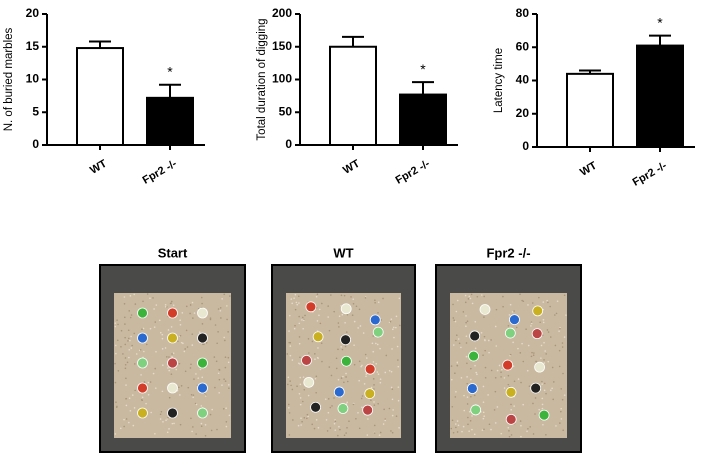 The width and height of the screenshot is (701, 466). What do you see at coordinates (590, 110) in the screenshot?
I see `bar` at bounding box center [590, 110].